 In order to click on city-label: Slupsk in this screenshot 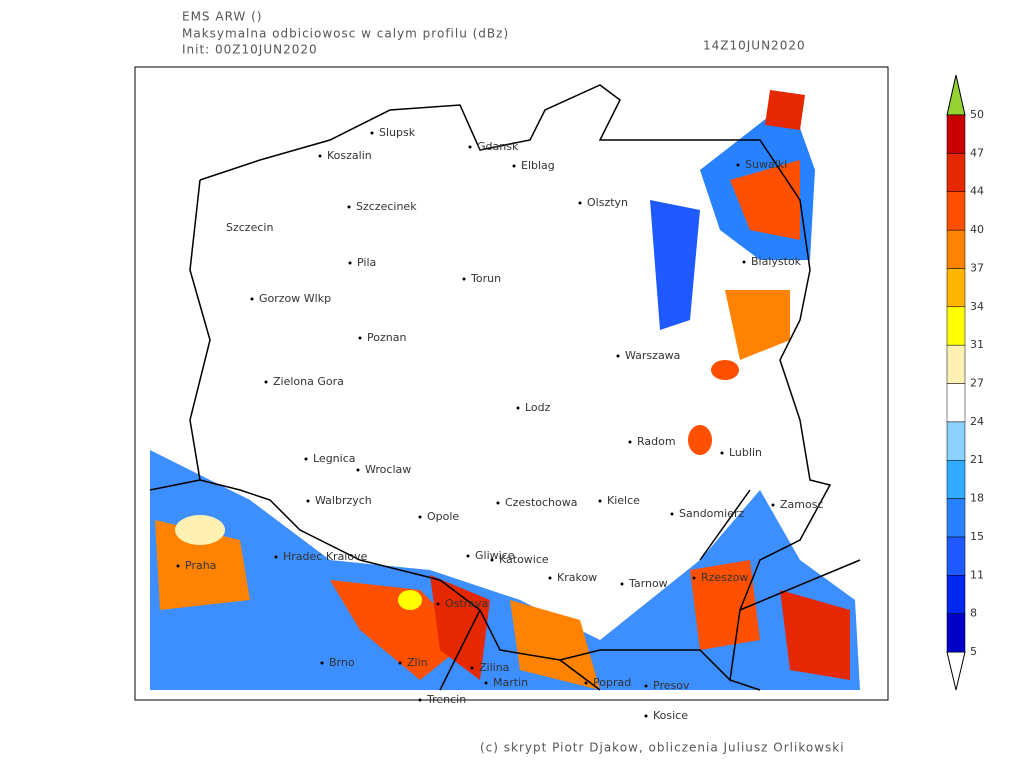, I will do `click(397, 132)`.